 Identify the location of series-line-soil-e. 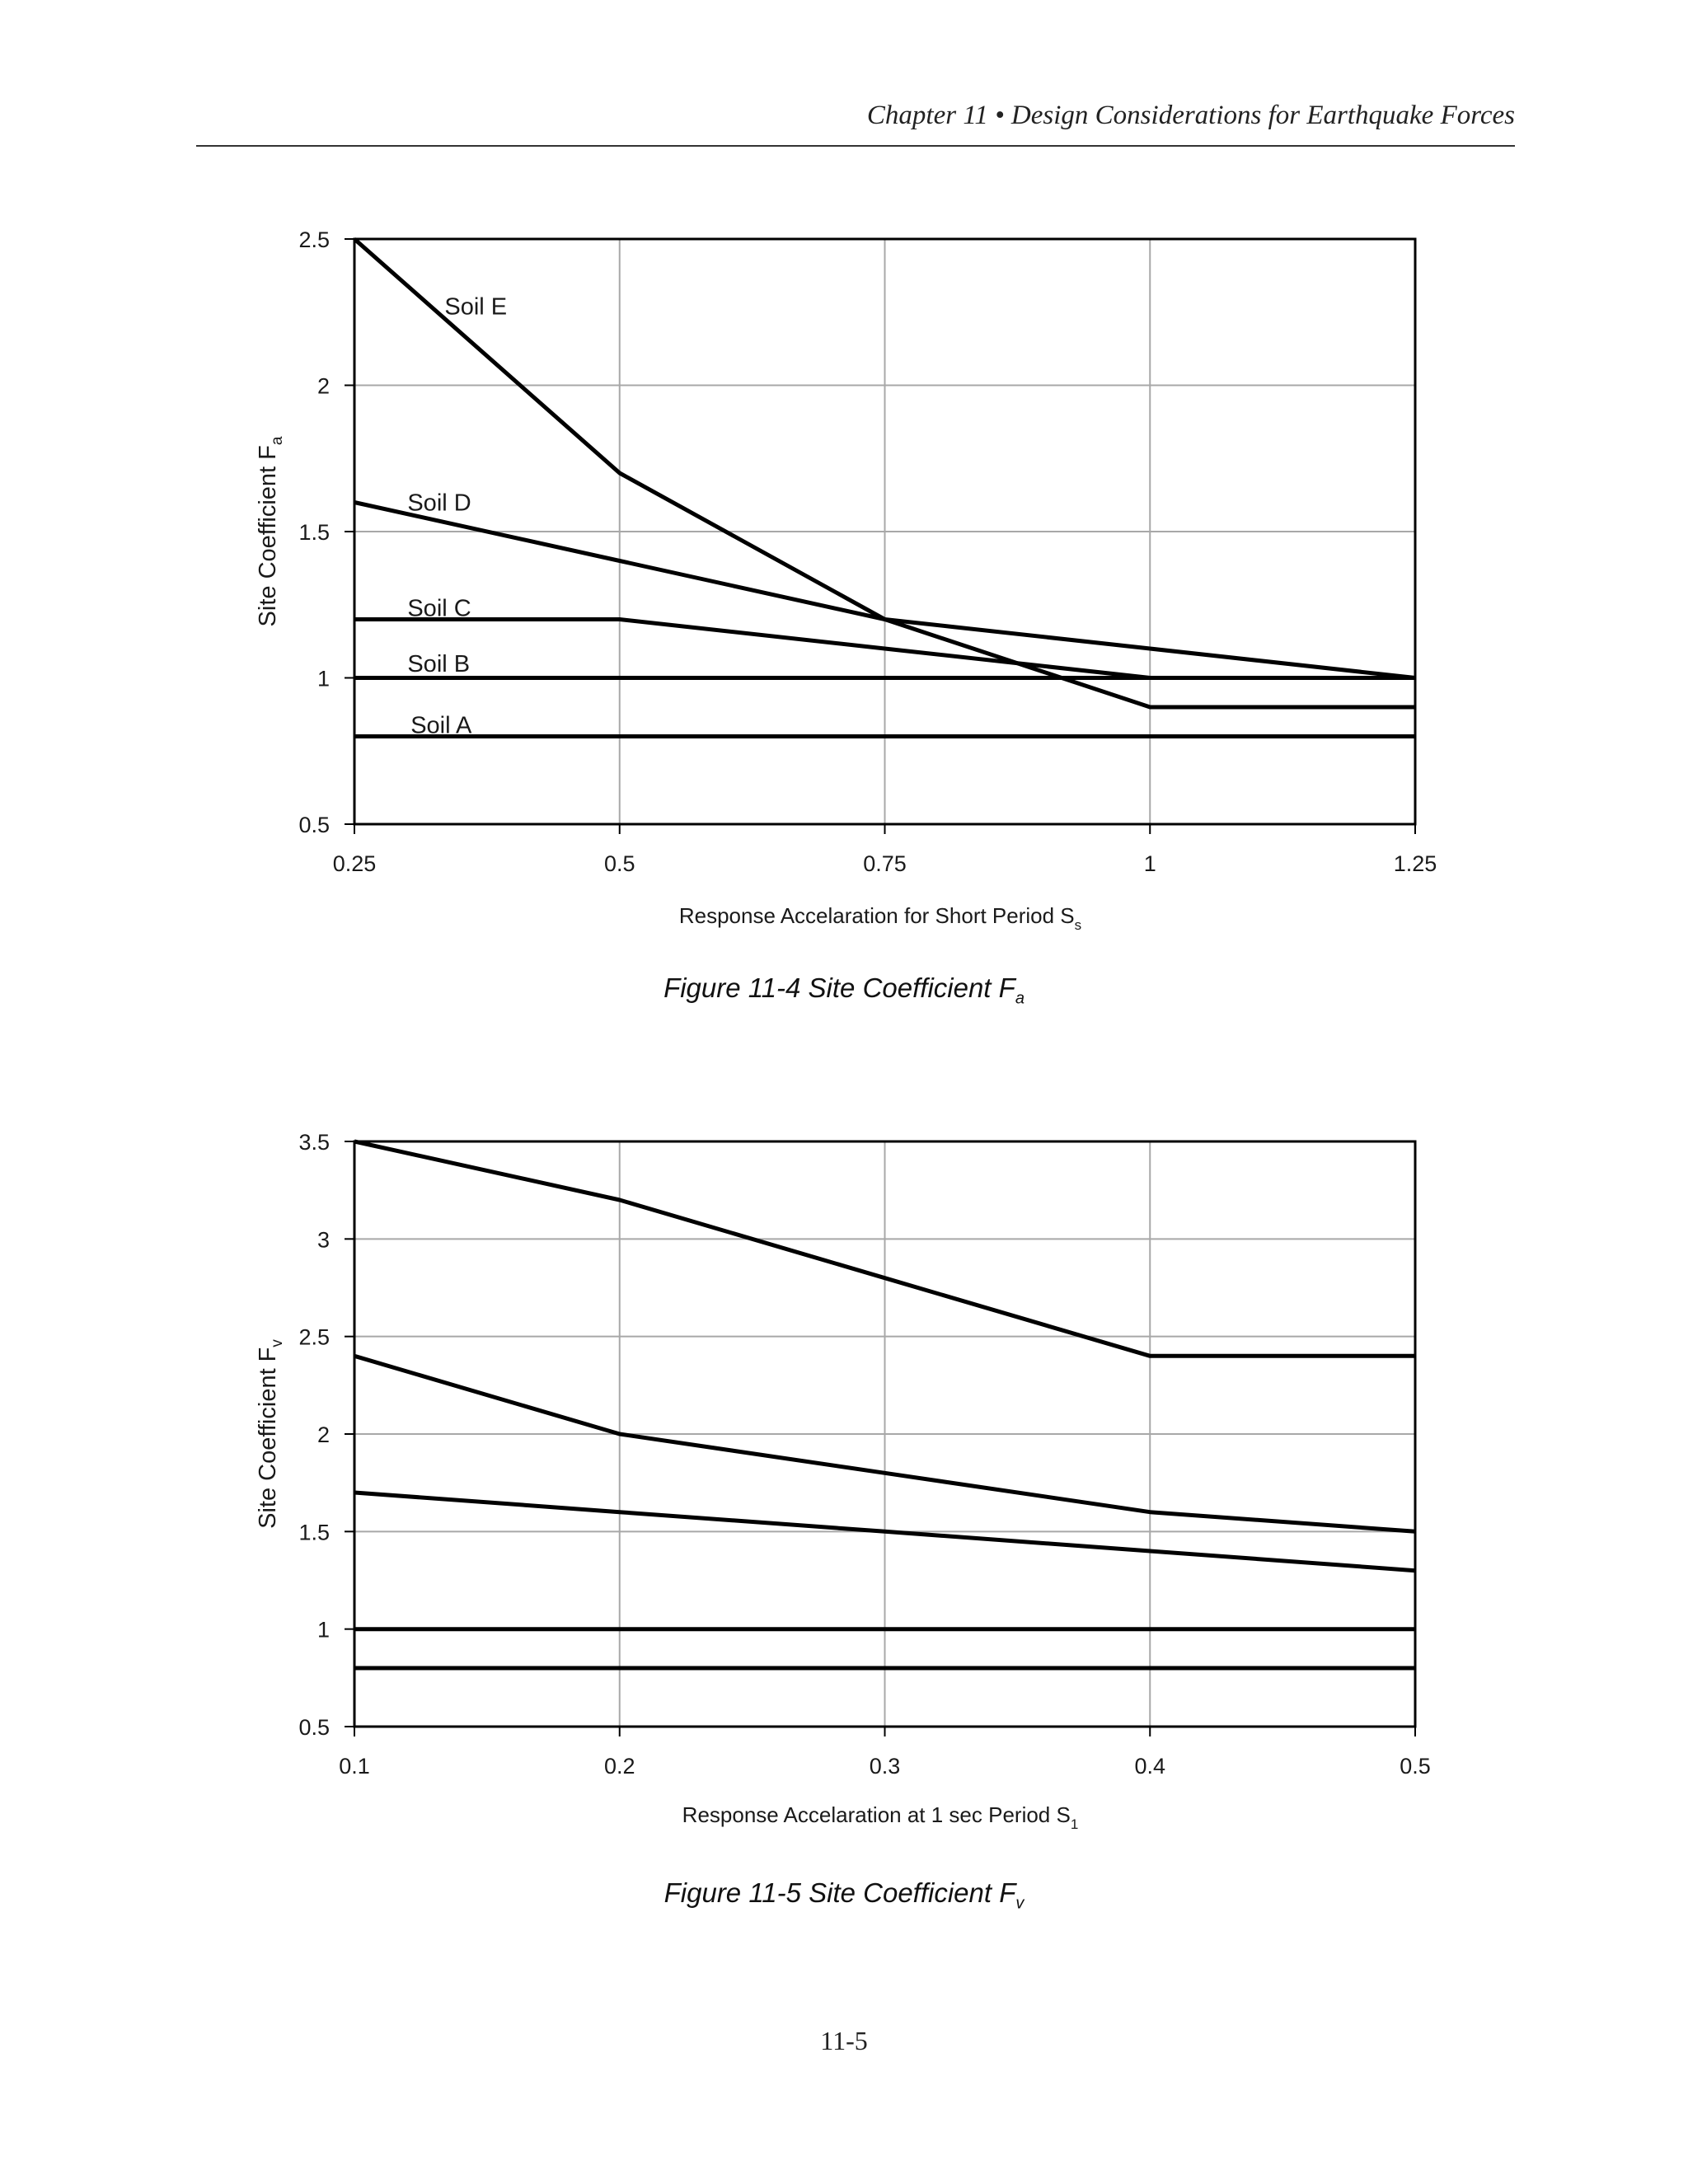
(884, 1248).